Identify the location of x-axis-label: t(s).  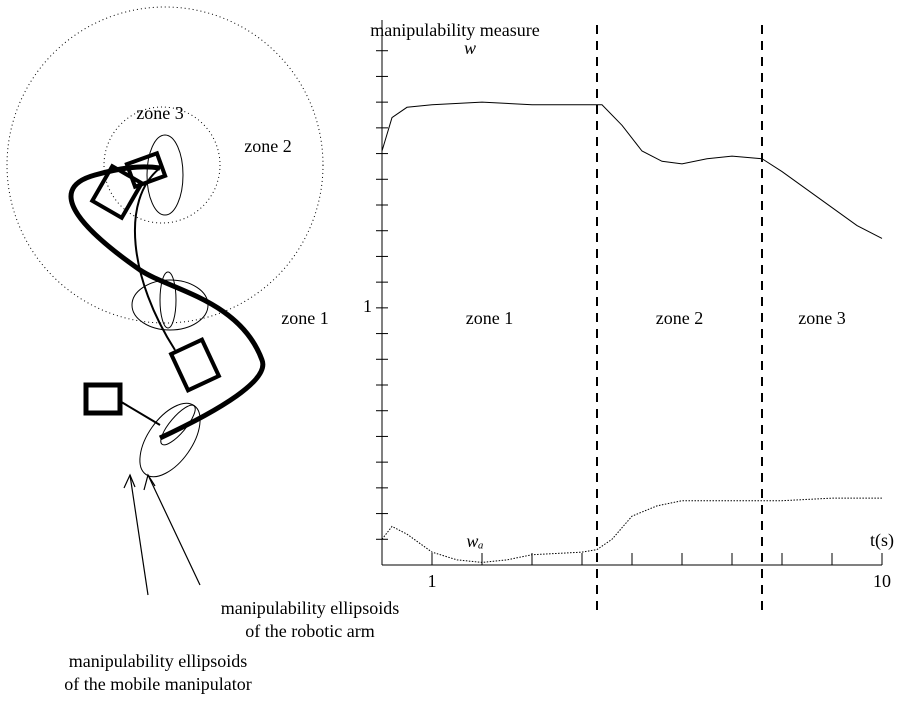
(882, 540).